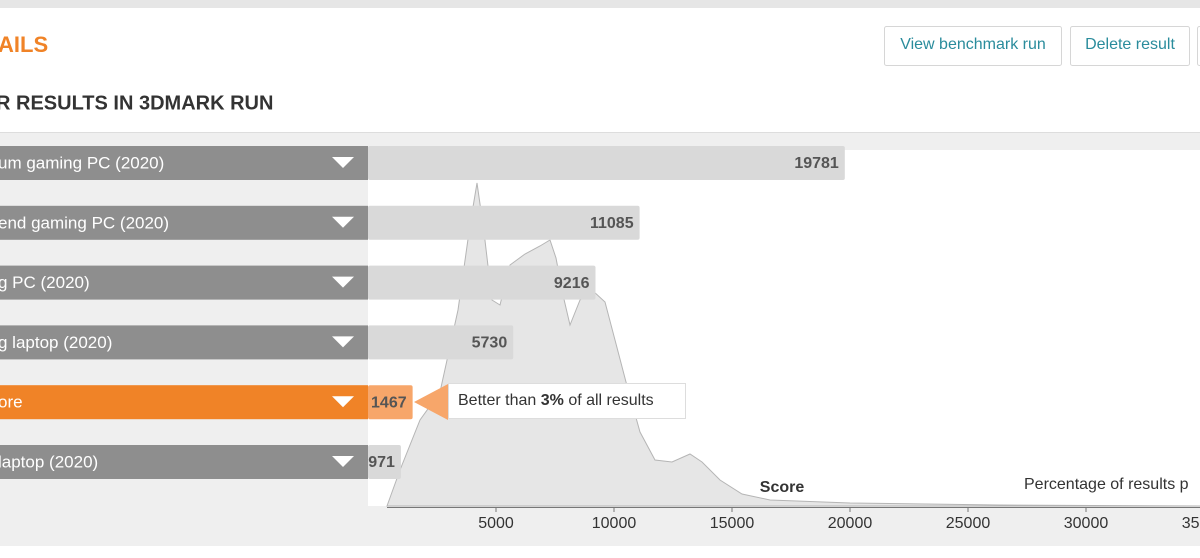 This screenshot has height=558, width=1200. What do you see at coordinates (24, 44) in the screenshot?
I see `page-title: AILS` at bounding box center [24, 44].